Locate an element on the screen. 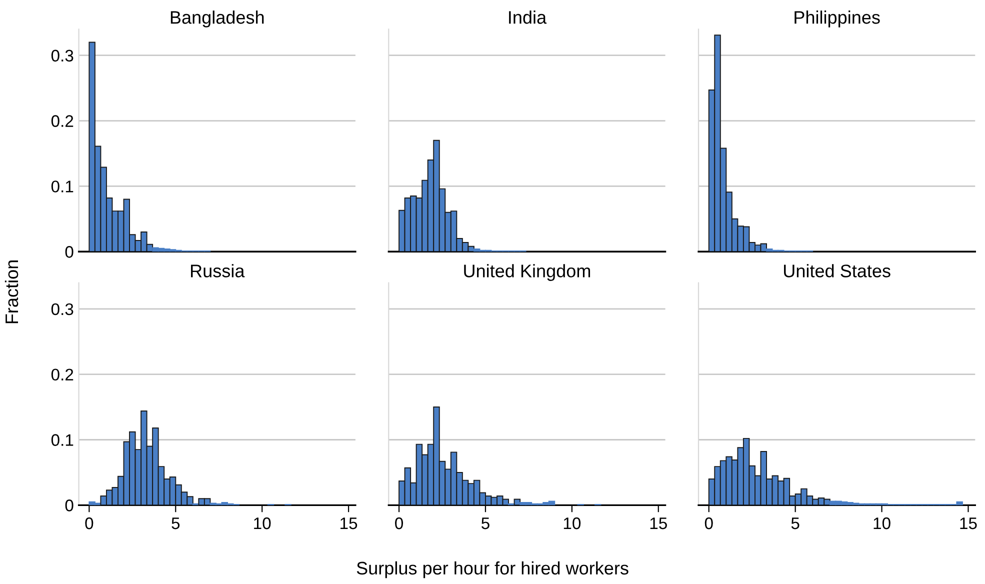 This screenshot has height=584, width=985. chart-title: Bangladesh is located at coordinates (217, 19).